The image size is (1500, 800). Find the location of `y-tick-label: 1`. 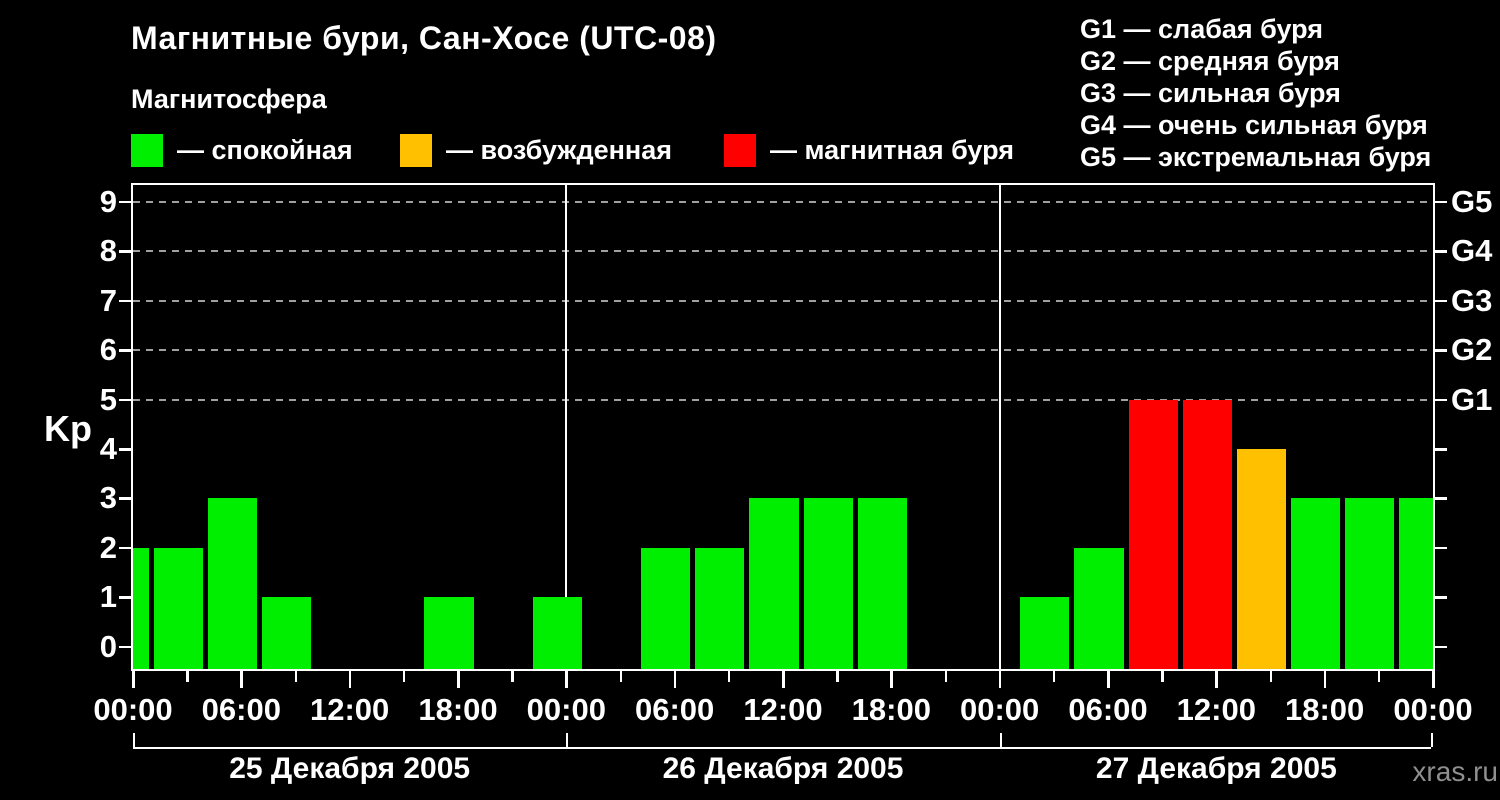

y-tick-label: 1 is located at coordinates (108, 597).